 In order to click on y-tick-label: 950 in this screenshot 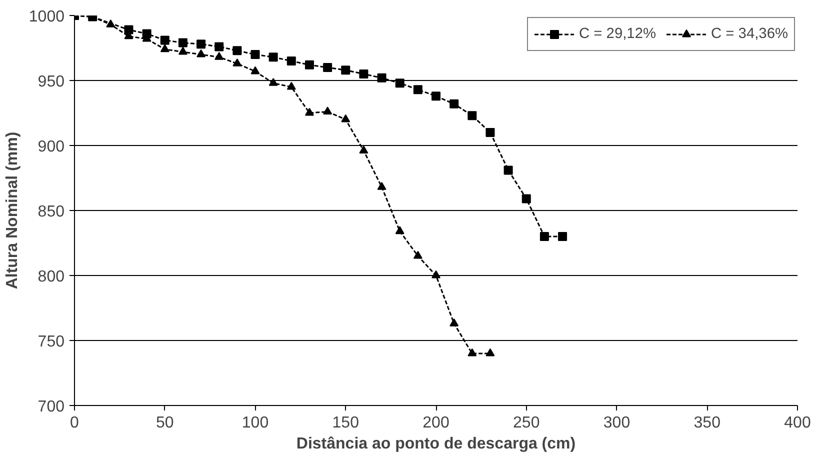, I will do `click(51, 82)`.